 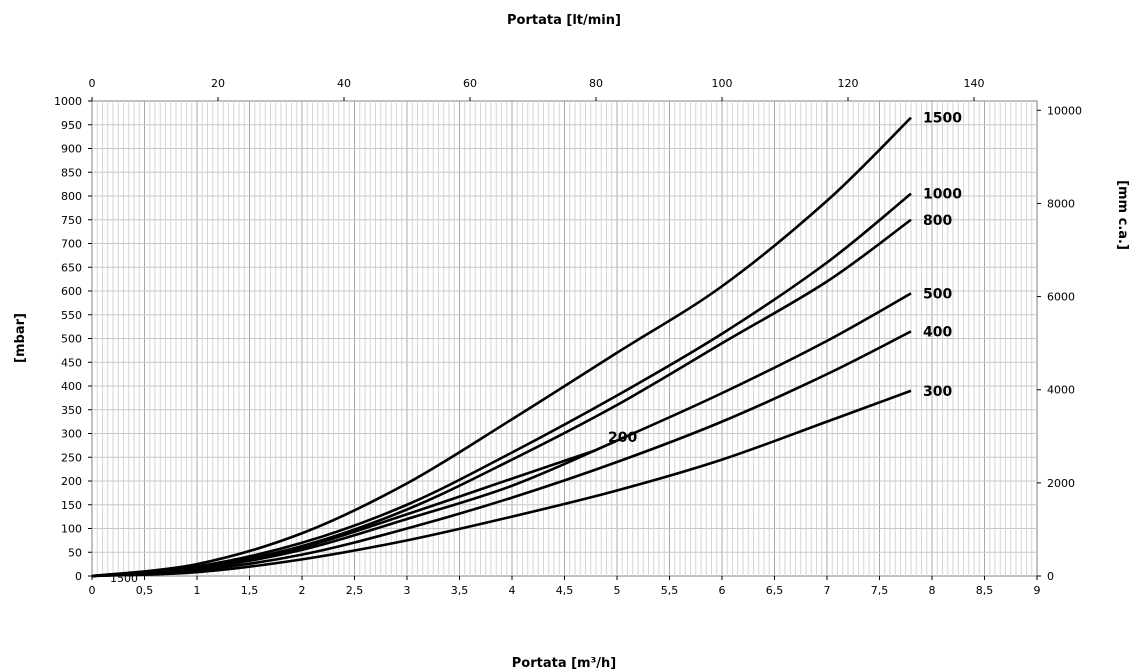 What do you see at coordinates (71, 196) in the screenshot?
I see `left-tick-label: 800` at bounding box center [71, 196].